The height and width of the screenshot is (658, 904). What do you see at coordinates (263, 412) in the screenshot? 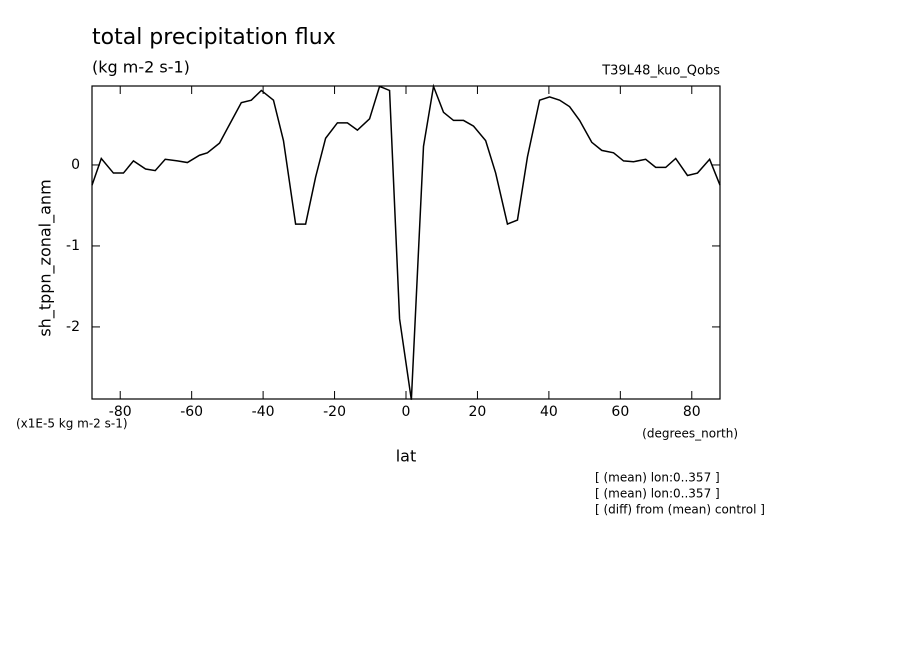
I see `x-tick-label: -40` at bounding box center [263, 412].